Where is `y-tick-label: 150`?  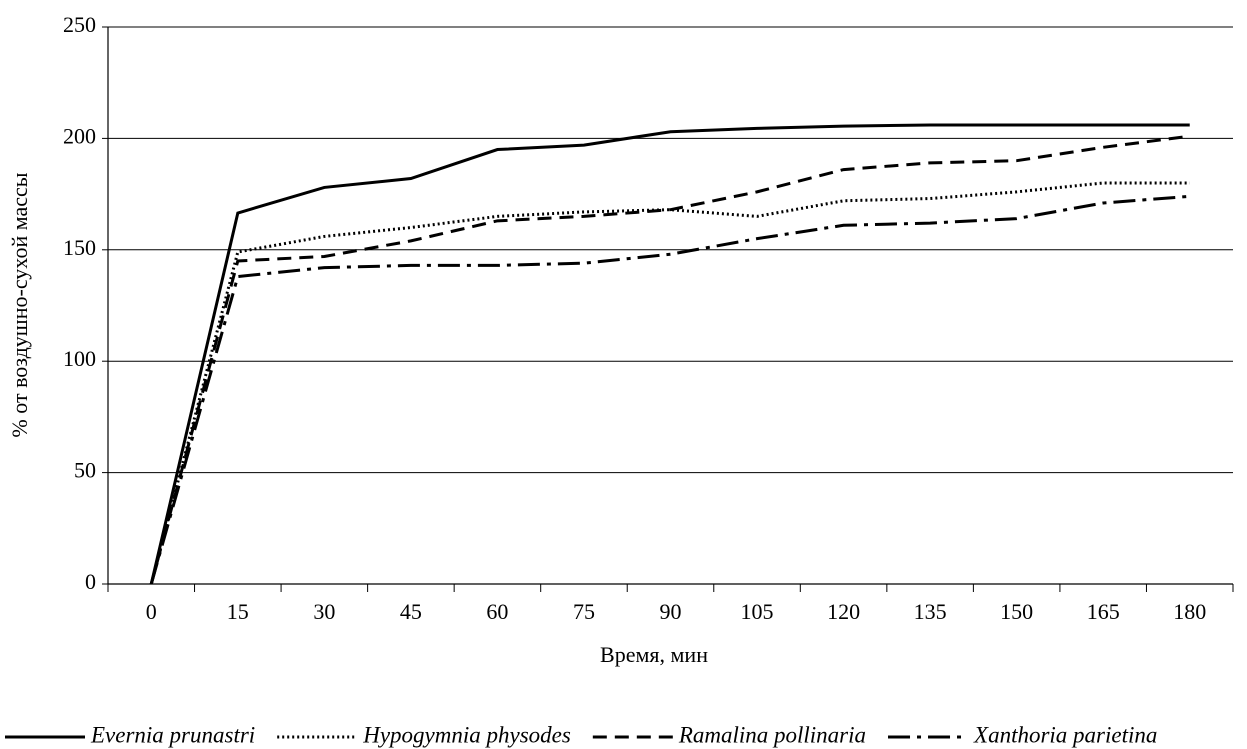
y-tick-label: 150 is located at coordinates (79, 247).